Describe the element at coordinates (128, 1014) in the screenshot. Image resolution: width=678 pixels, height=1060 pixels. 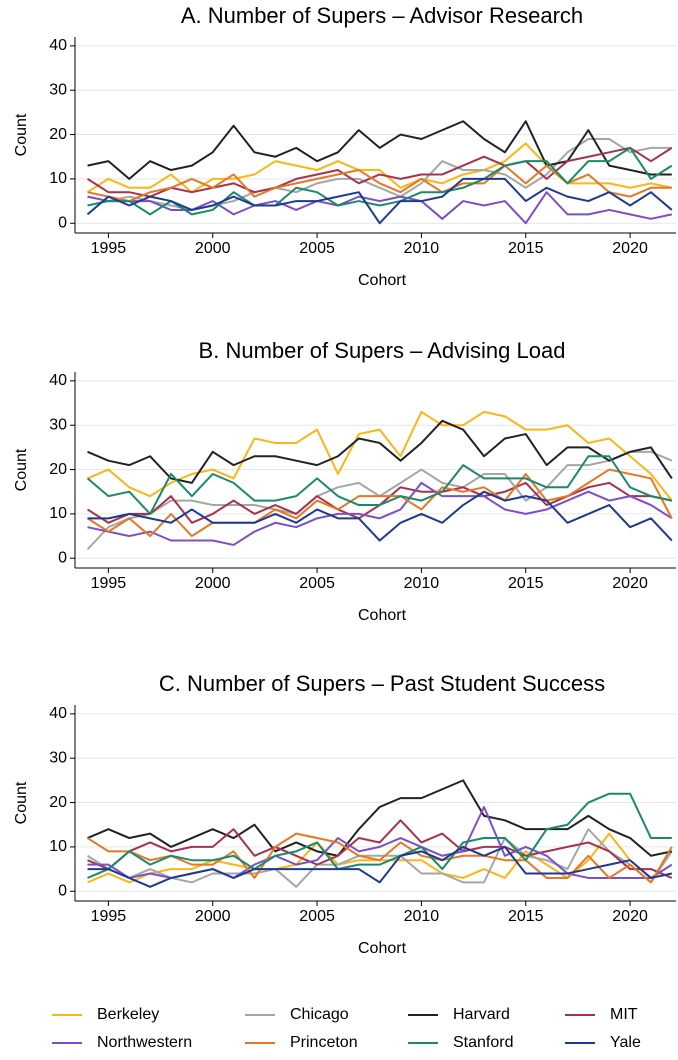
I see `legend-label: Berkeley` at that location.